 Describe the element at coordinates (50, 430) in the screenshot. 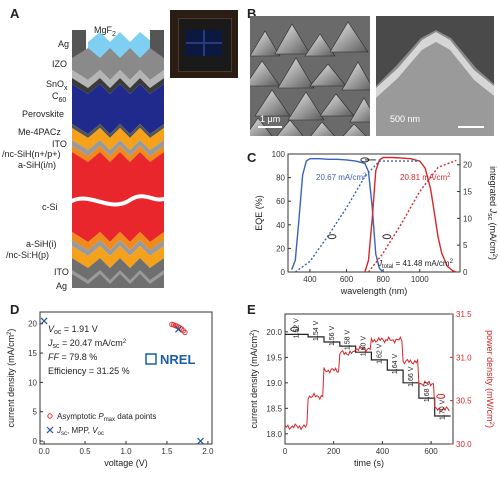

I see `jv-legend-x` at that location.